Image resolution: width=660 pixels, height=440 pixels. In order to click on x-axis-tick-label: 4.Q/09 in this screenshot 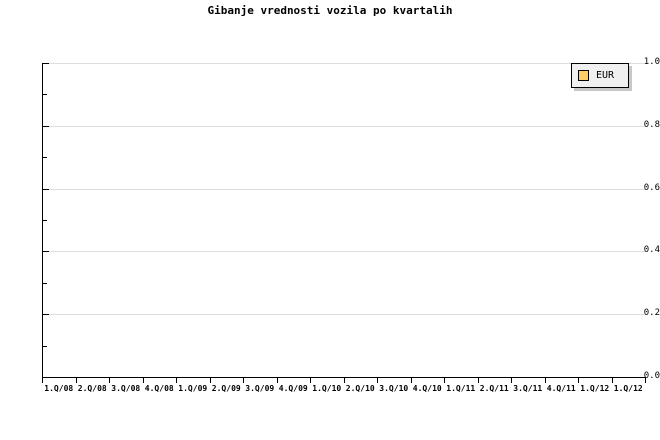, I will do `click(293, 388)`.